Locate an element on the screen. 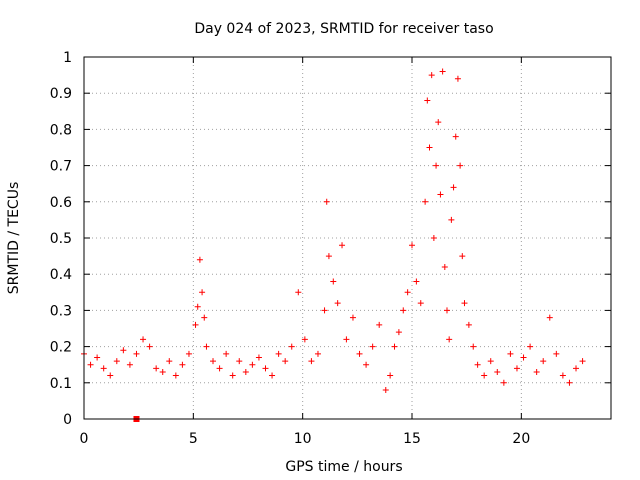  y-tick-label: 0.2 is located at coordinates (61, 348).